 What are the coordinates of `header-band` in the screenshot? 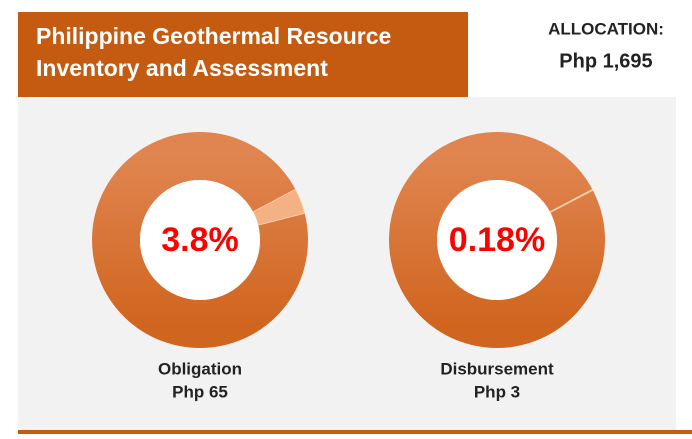 It's located at (243, 54).